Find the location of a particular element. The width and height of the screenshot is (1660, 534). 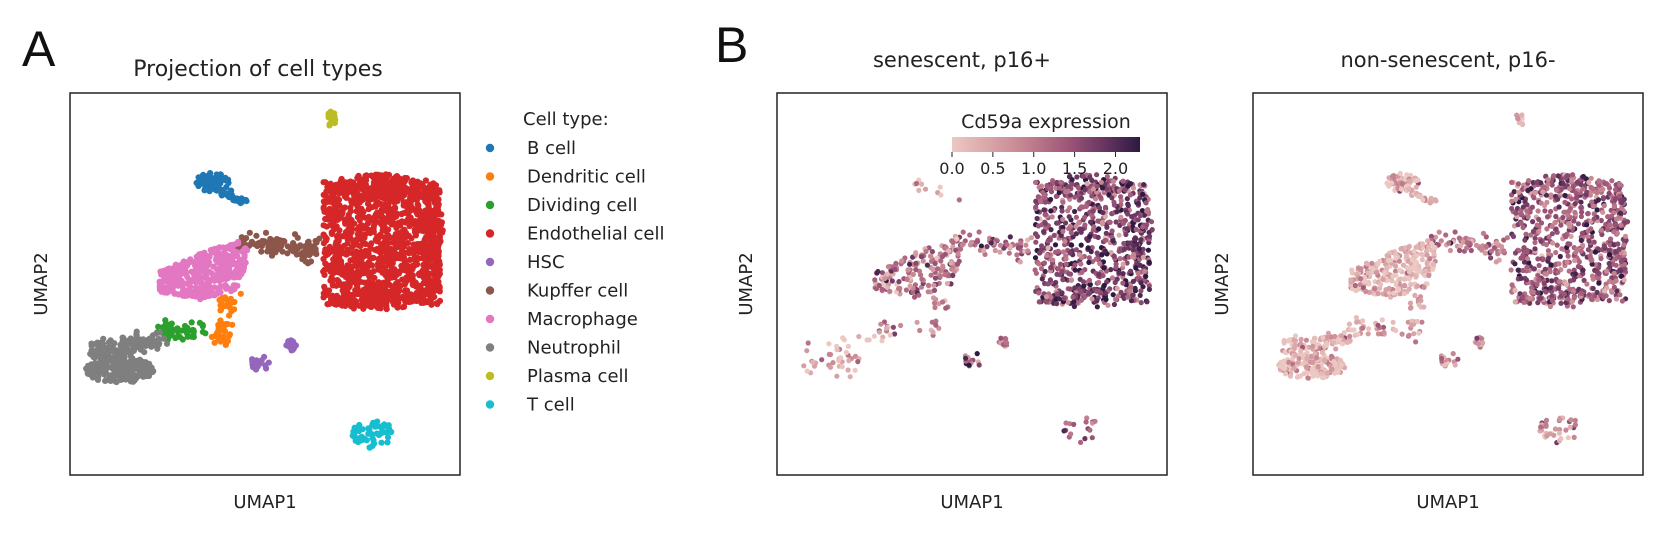

point-b-sen-b-cell is located at coordinates (925, 189).